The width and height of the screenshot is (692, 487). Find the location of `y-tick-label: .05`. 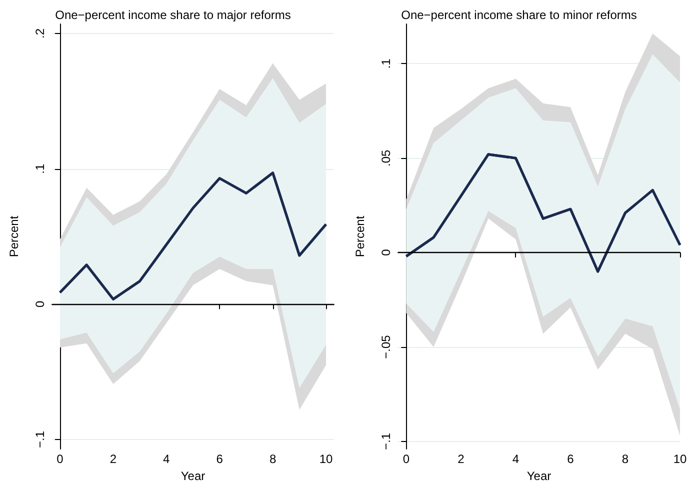

y-tick-label: .05 is located at coordinates (386, 157).